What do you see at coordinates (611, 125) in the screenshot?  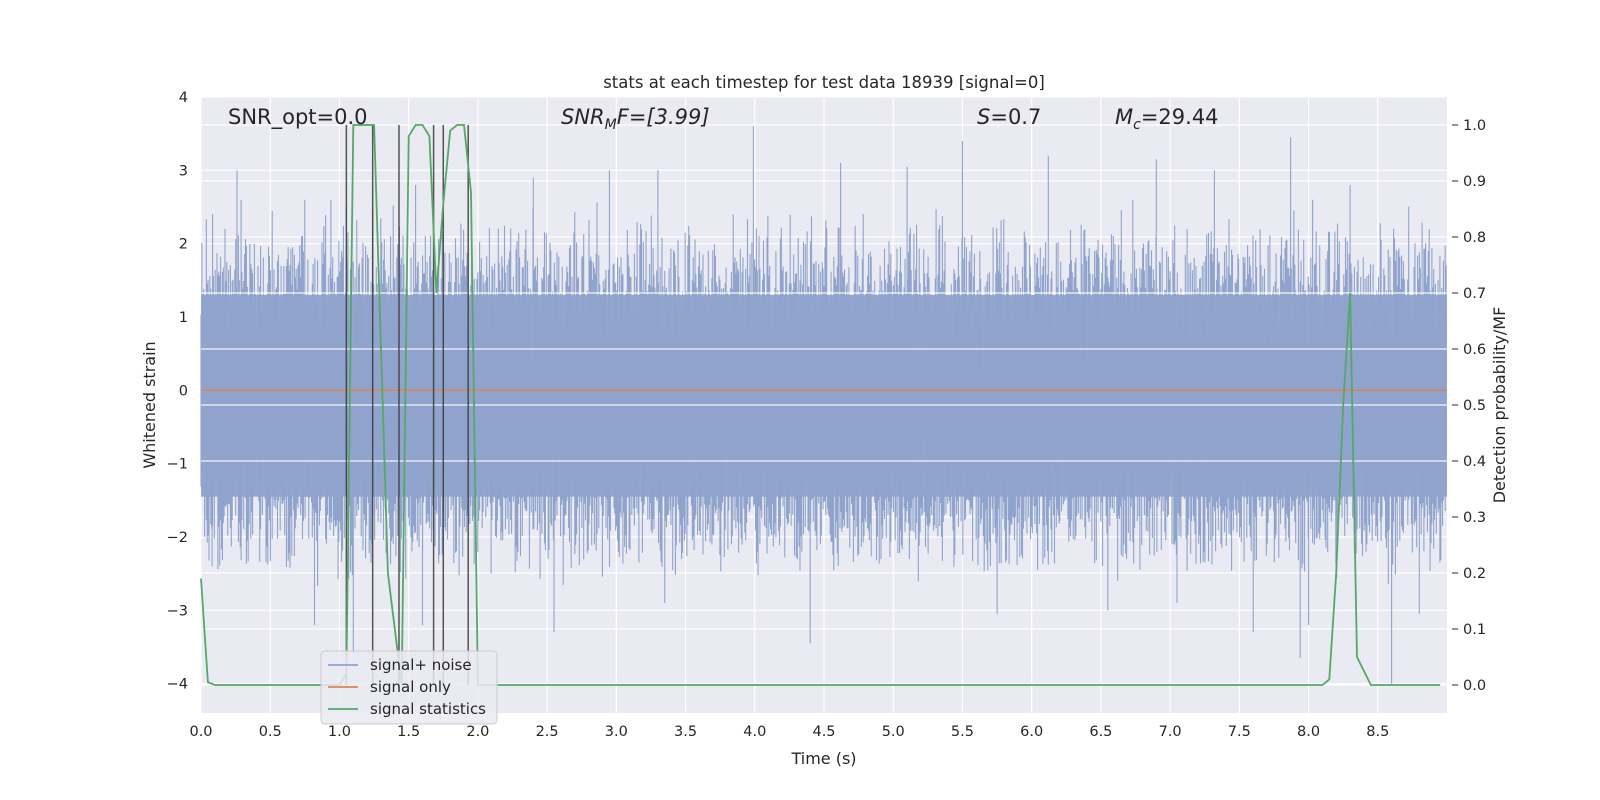 I see `snr-mf-subscript: M` at bounding box center [611, 125].